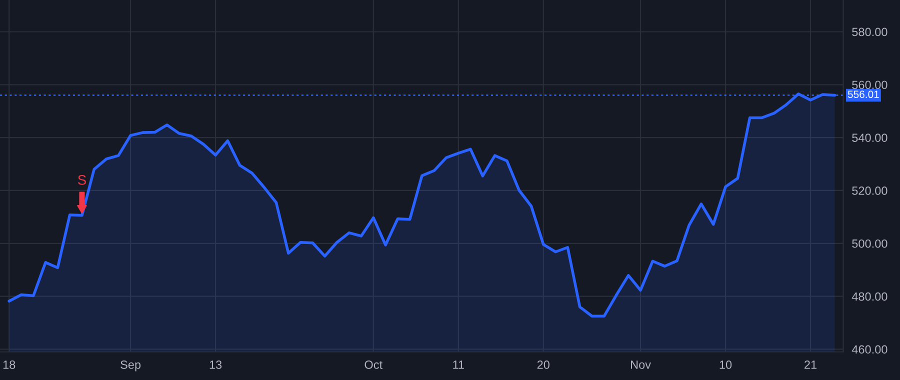  I want to click on y-tick-label: 560.00, so click(870, 85).